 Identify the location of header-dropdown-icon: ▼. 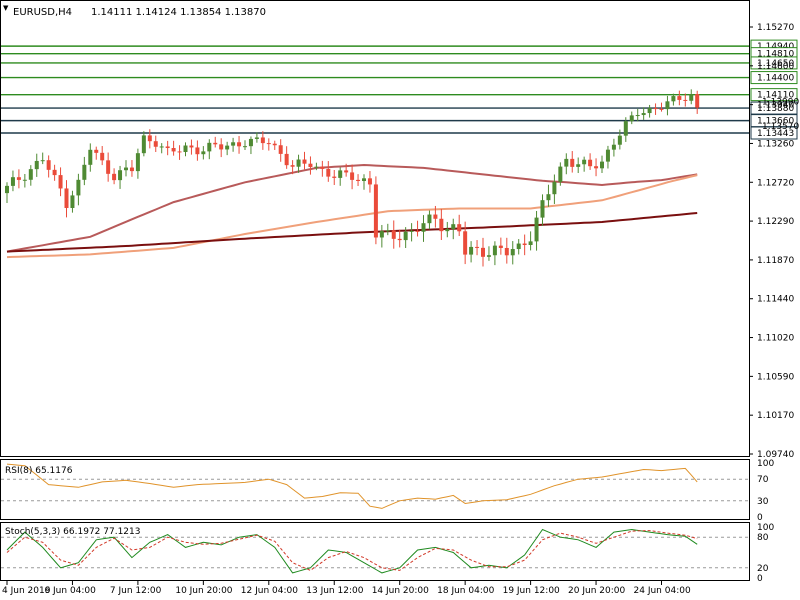
(6, 8).